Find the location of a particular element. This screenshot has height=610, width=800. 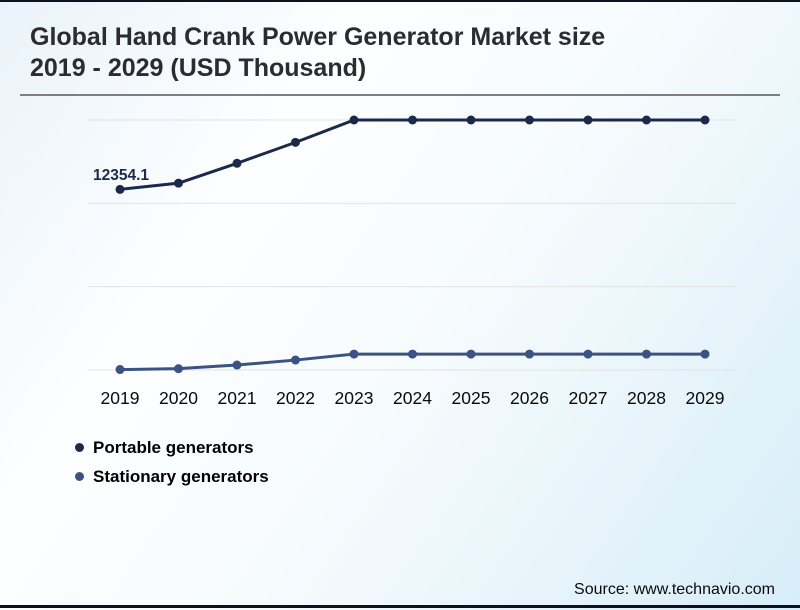

legend-item-portable: Portable generators is located at coordinates (172, 447).